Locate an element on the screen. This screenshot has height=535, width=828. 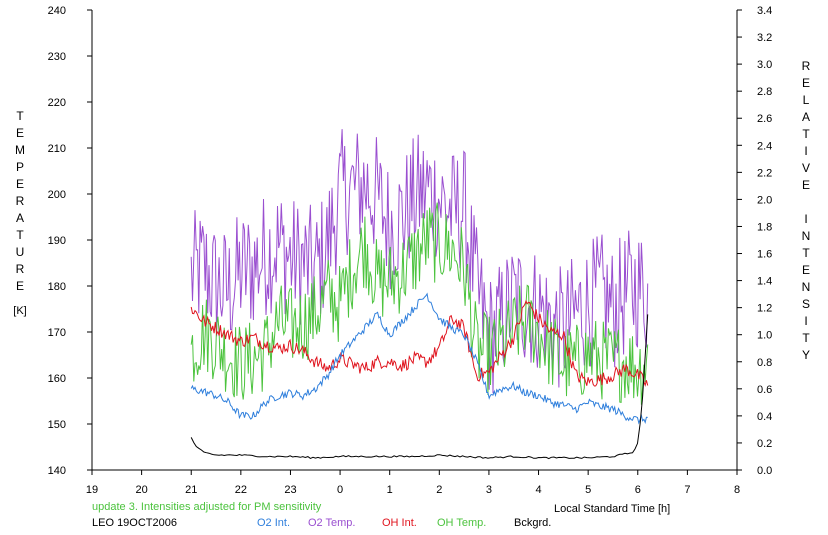
y-right-tick-label: 3.4 is located at coordinates (764, 11).